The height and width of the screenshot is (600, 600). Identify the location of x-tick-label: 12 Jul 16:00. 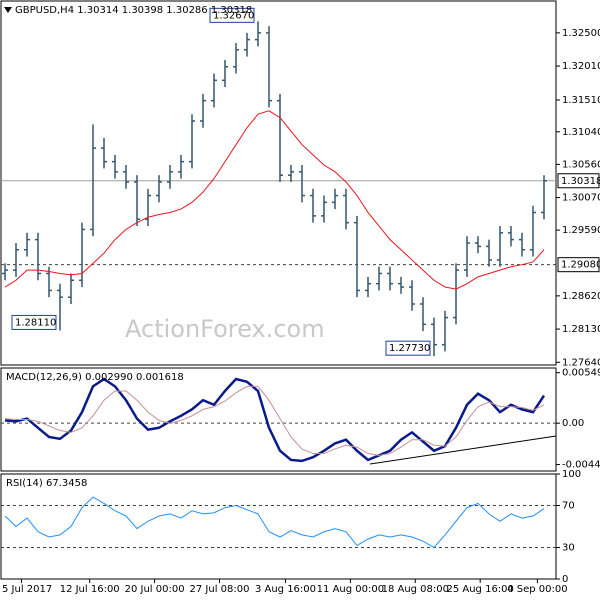
(90, 589).